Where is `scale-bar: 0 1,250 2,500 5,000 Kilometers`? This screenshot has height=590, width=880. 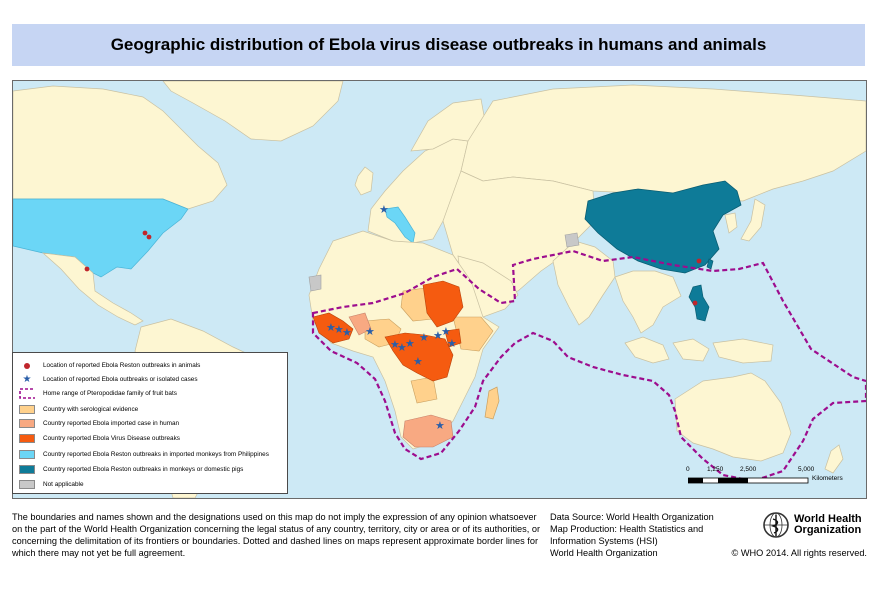
scale-bar: 0 1,250 2,500 5,000 Kilometers is located at coordinates (764, 477).